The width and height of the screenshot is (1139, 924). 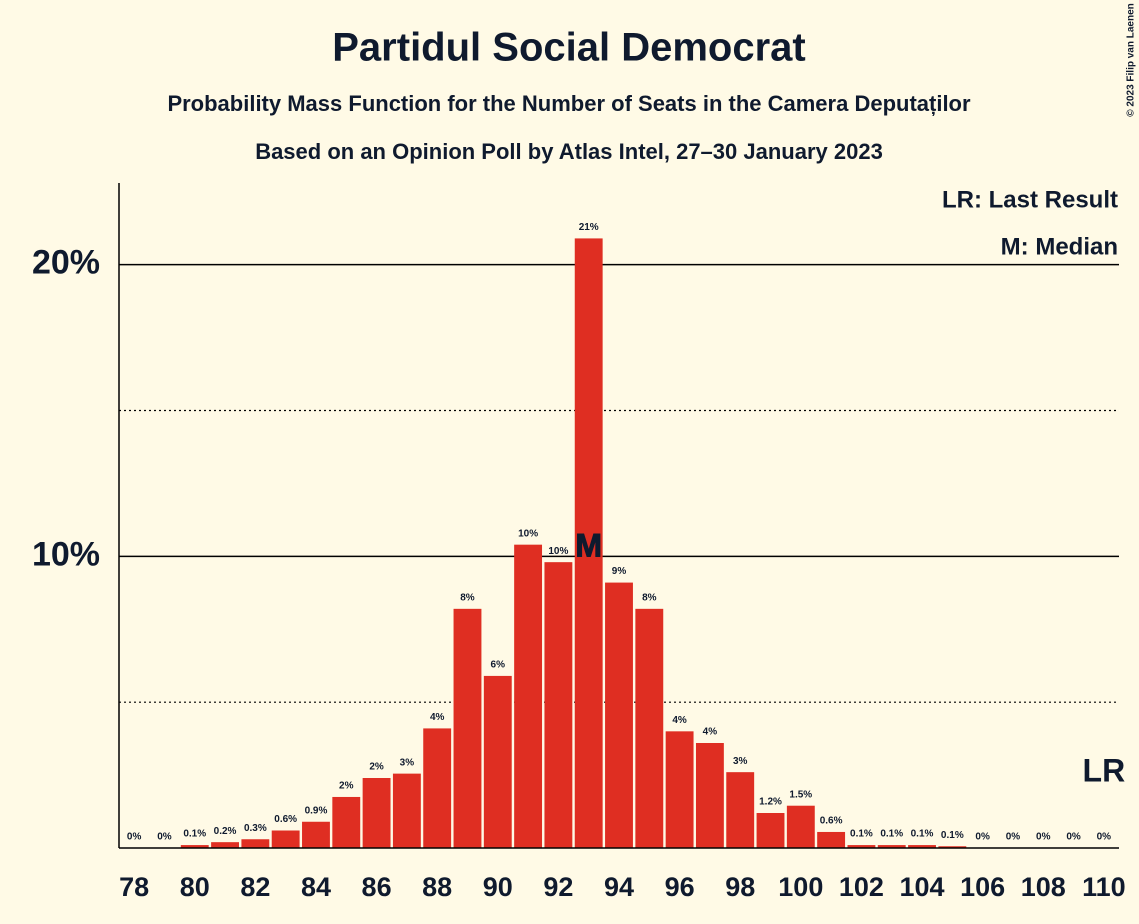 I want to click on value-label: 1.2%, so click(x=770, y=802).